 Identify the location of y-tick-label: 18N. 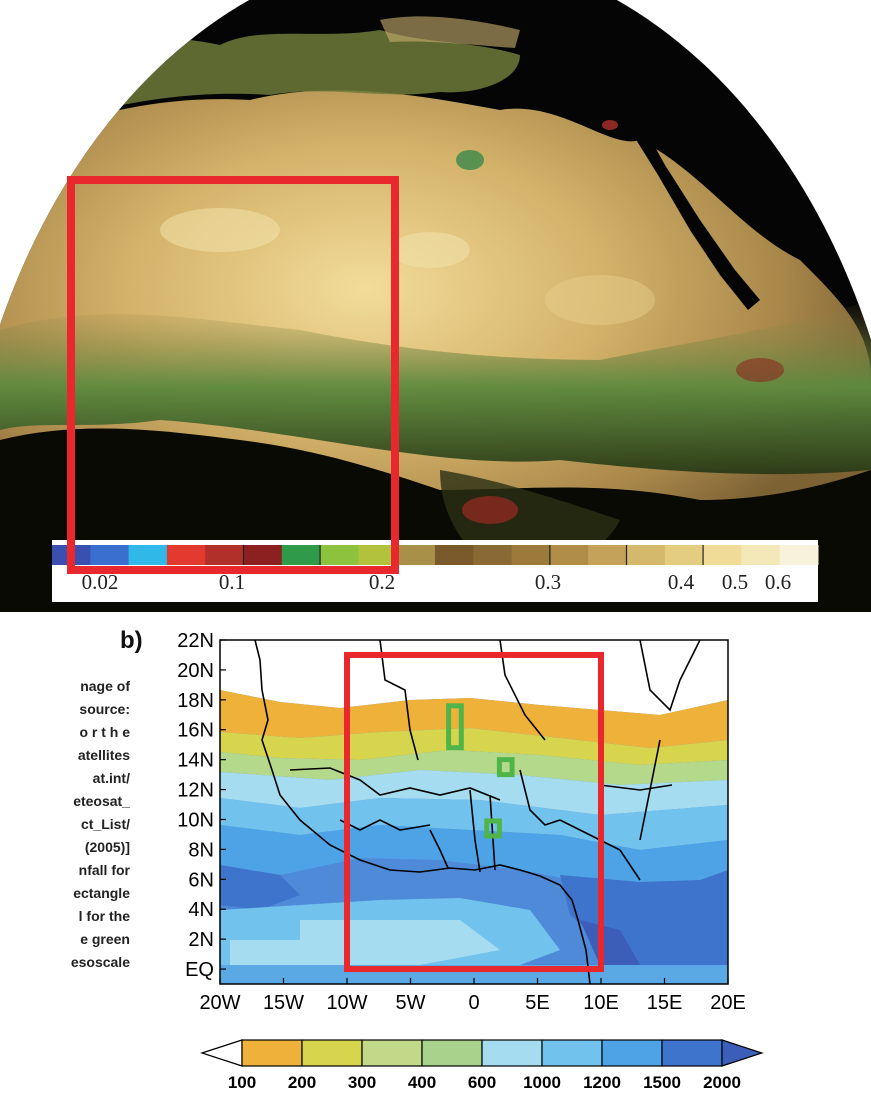
(195, 701).